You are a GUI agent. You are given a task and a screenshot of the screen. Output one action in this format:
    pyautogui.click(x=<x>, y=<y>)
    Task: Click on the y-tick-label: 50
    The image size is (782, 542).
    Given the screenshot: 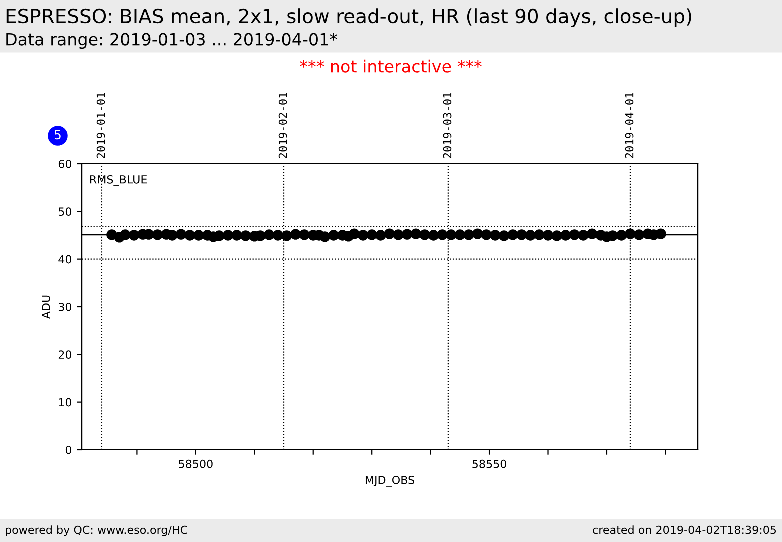 What is the action you would take?
    pyautogui.click(x=65, y=212)
    